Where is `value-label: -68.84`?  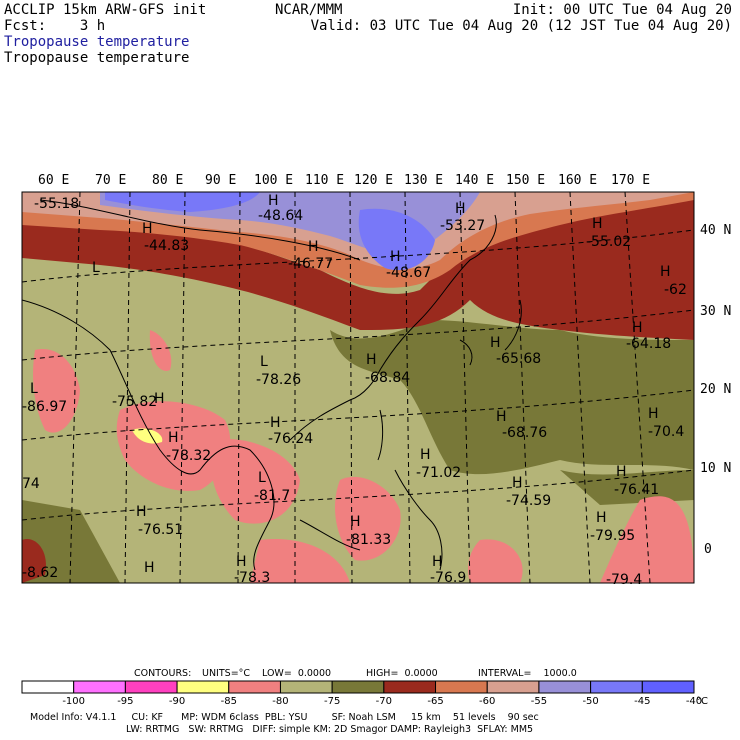
value-label: -68.84 is located at coordinates (387, 378).